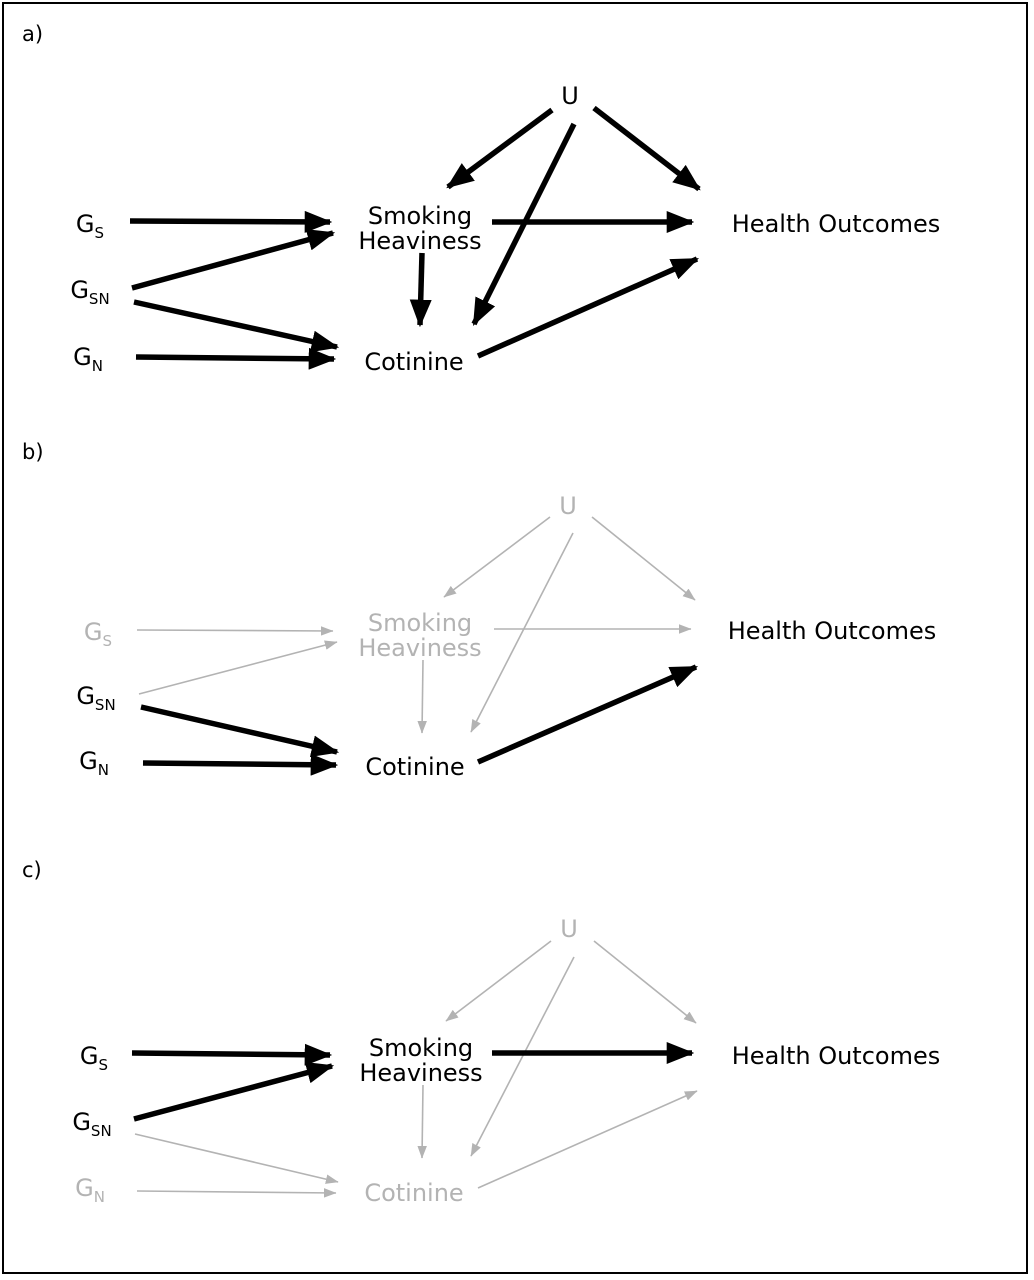  What do you see at coordinates (420, 635) in the screenshot?
I see `panel-b-node-smoking-heaviness: Smoking Heaviness` at bounding box center [420, 635].